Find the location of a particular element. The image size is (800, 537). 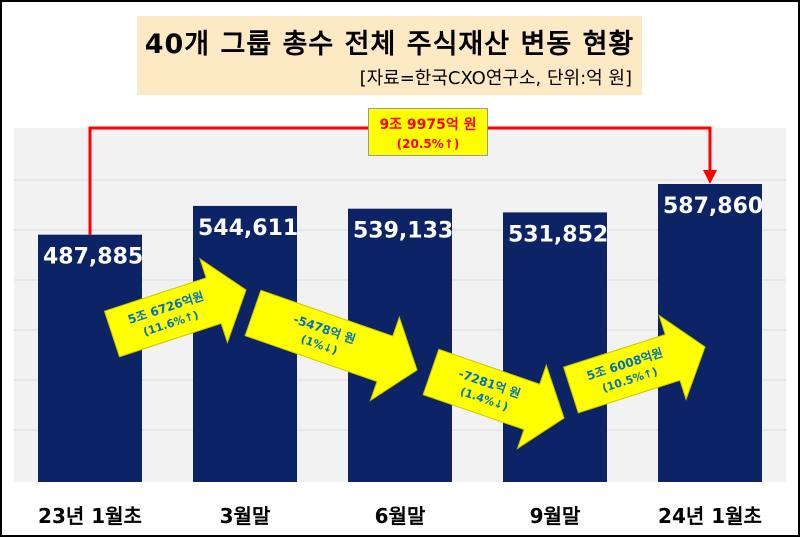

total-change-callout: 9조 9975억 원 (20.5%↑) is located at coordinates (428, 132).